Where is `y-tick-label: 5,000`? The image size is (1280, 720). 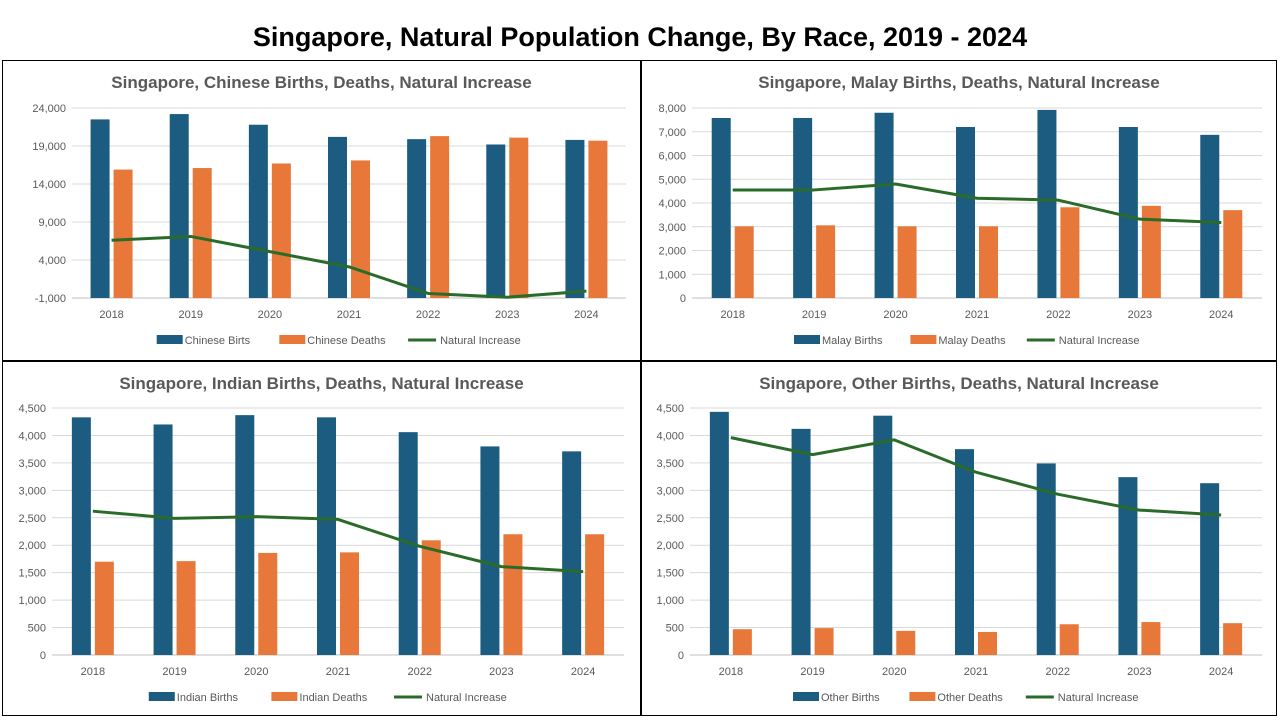 y-tick-label: 5,000 is located at coordinates (672, 180).